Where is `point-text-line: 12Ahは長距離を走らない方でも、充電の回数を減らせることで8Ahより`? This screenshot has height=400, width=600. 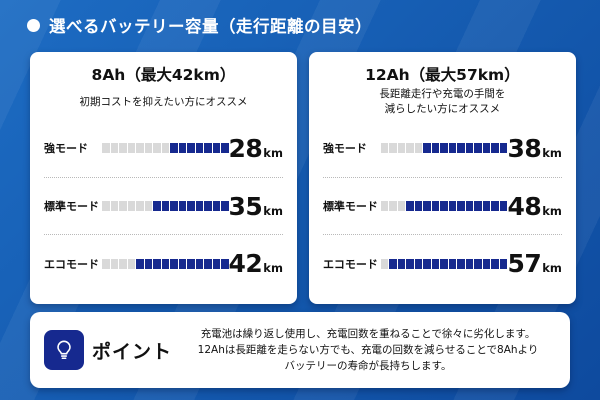
point-text-line: 12Ahは長距離を走らない方でも、充電の回数を減らせることで8Ahより is located at coordinates (368, 349).